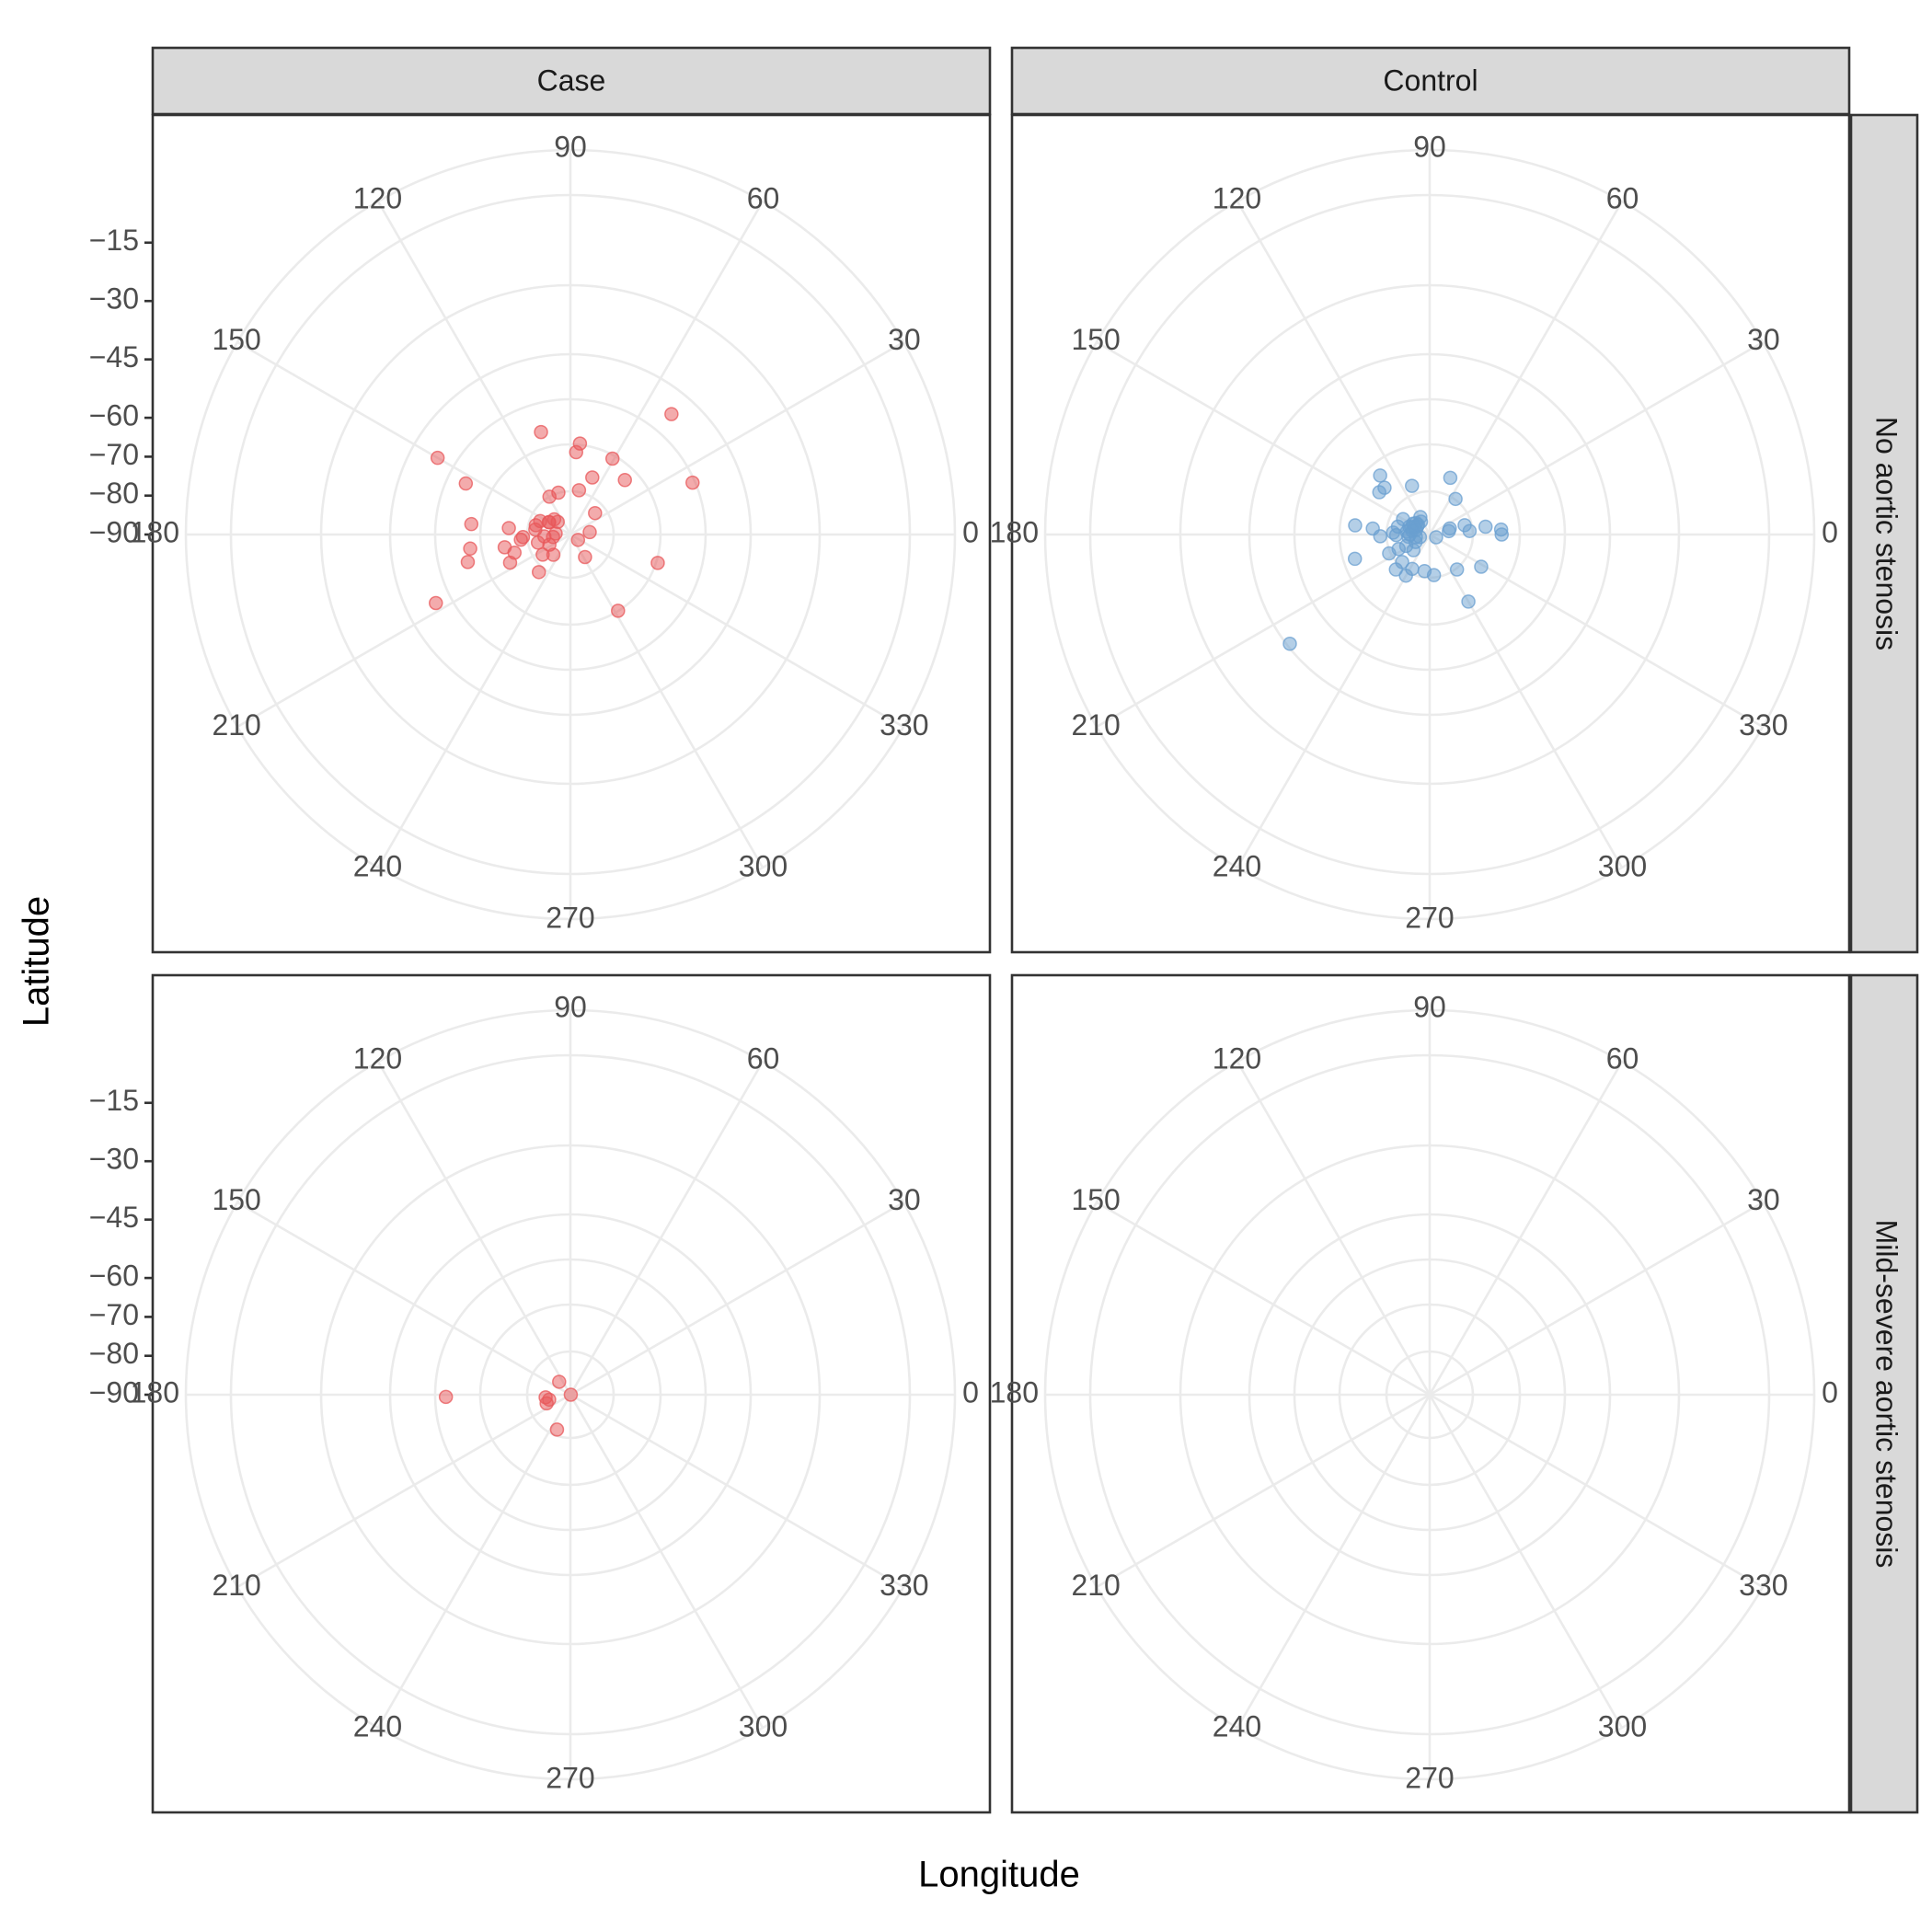 This screenshot has height=1932, width=1932. Describe the element at coordinates (114, 357) in the screenshot. I see `radial-tick-label: −45` at that location.